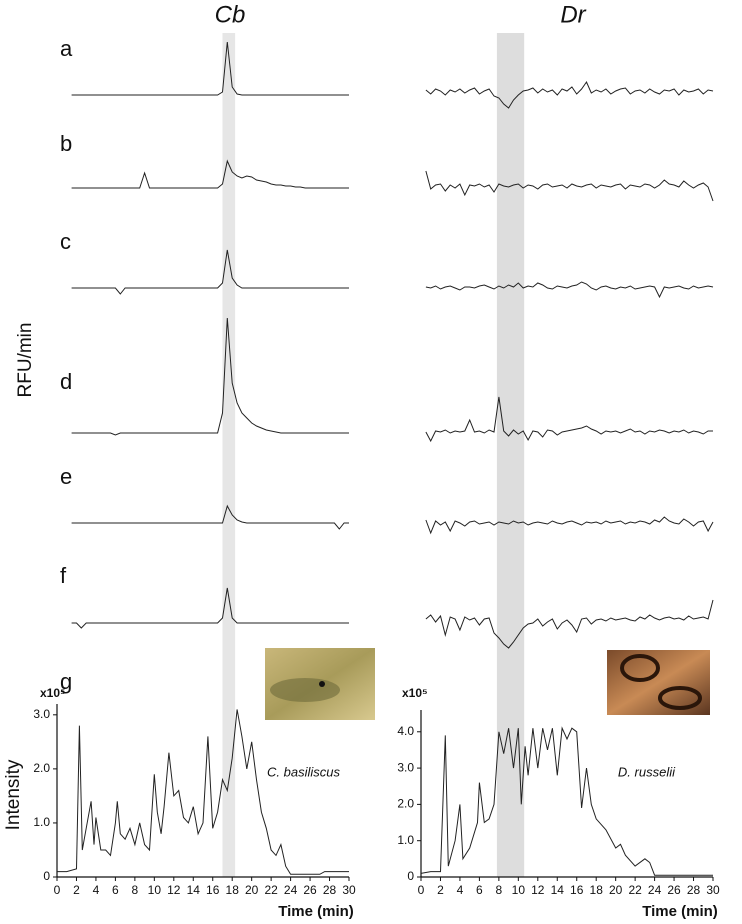  I want to click on panel-label: a, so click(66, 48).